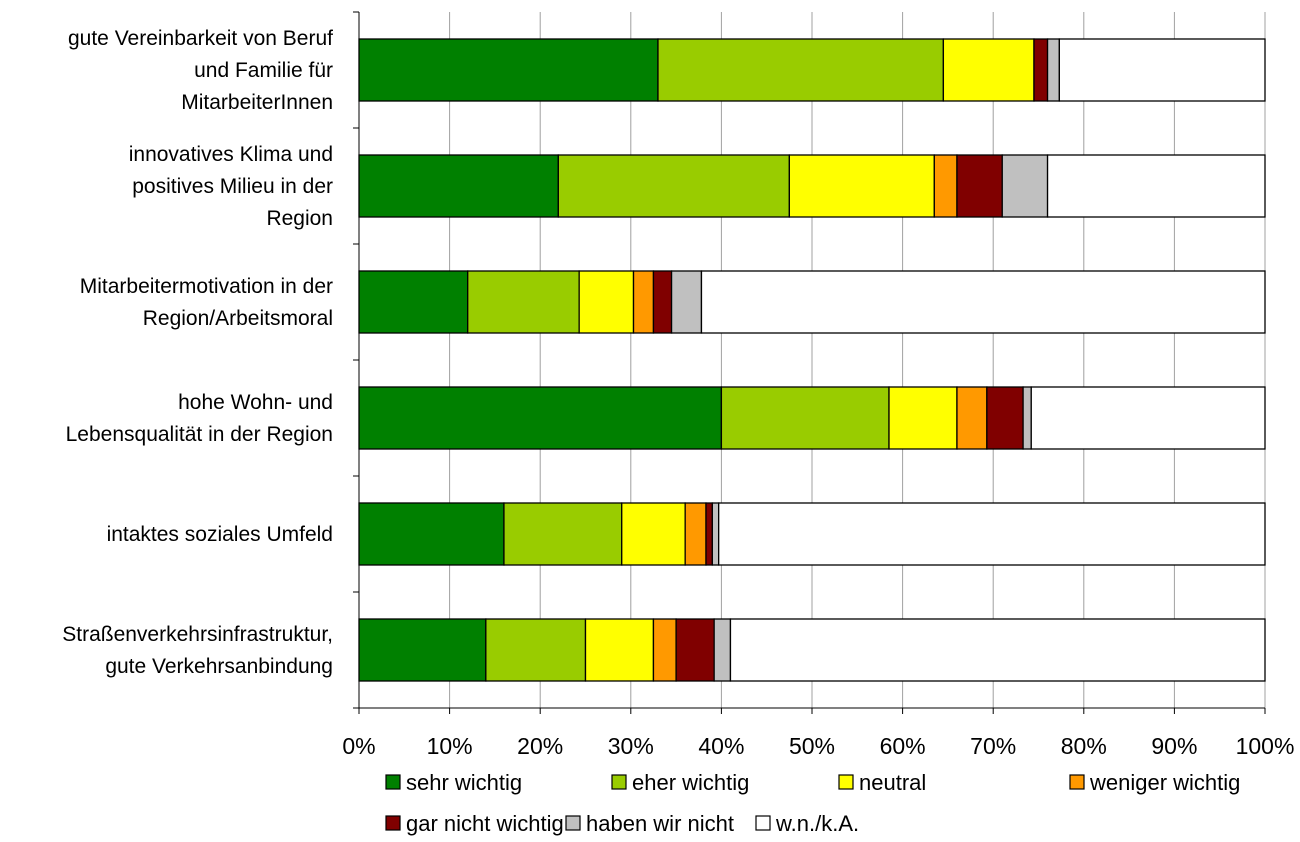 The width and height of the screenshot is (1300, 842). What do you see at coordinates (450, 746) in the screenshot?
I see `x-tick-label: 10%` at bounding box center [450, 746].